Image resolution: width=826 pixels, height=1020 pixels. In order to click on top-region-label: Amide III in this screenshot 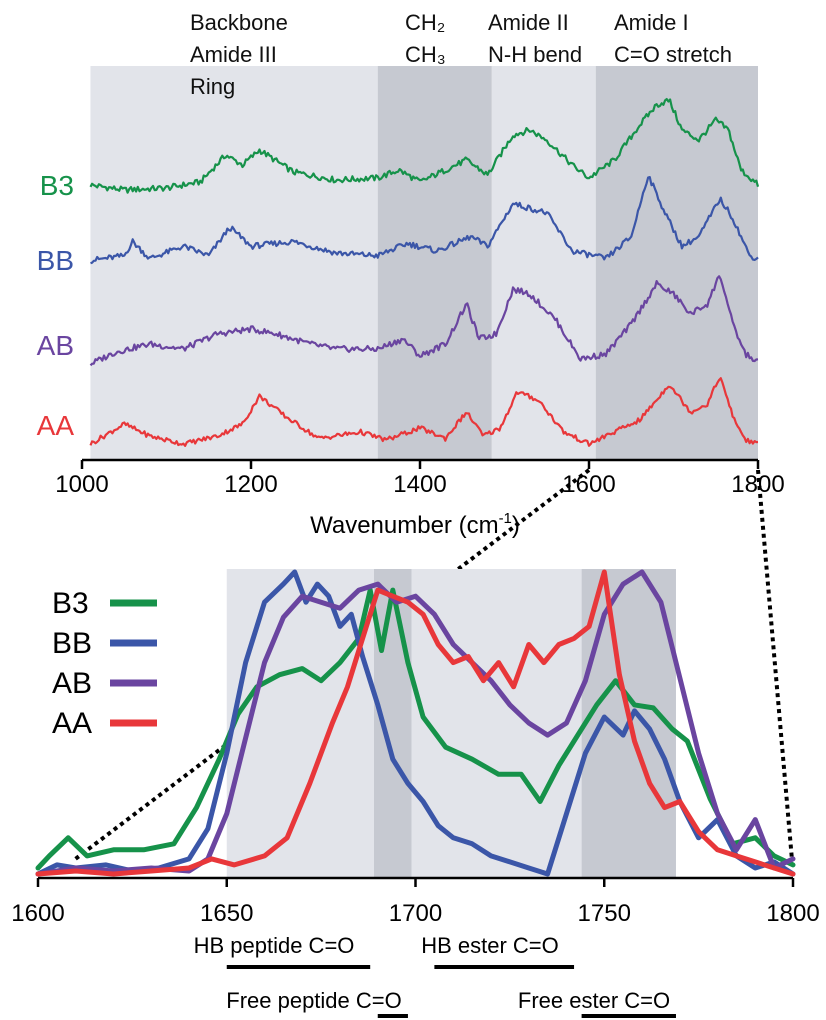, I will do `click(233, 54)`.